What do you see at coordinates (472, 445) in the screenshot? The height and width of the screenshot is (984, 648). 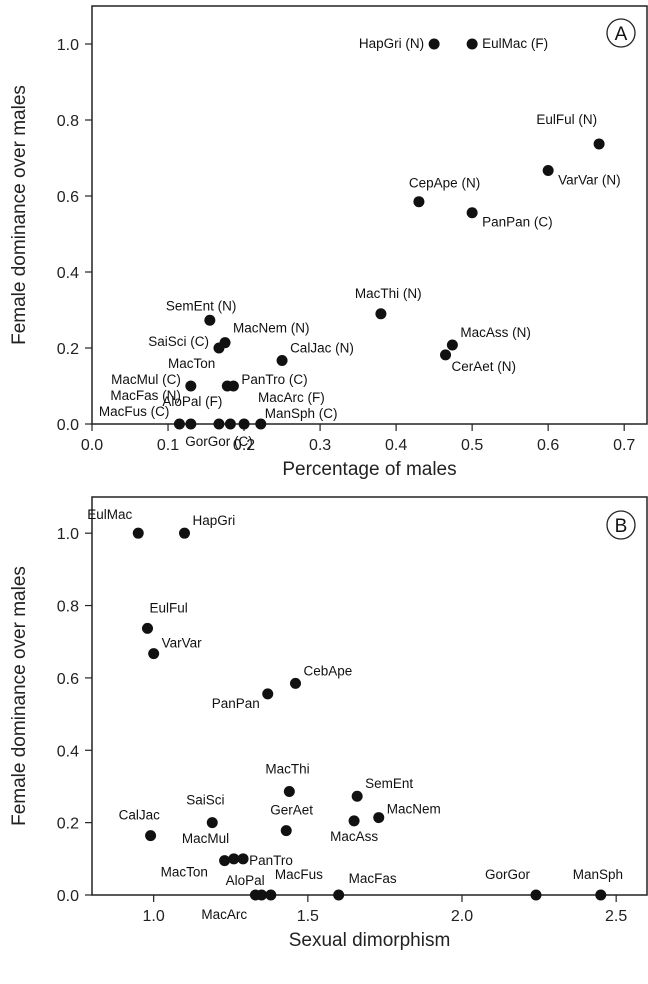 I see `x-tick-label: 0.5` at bounding box center [472, 445].